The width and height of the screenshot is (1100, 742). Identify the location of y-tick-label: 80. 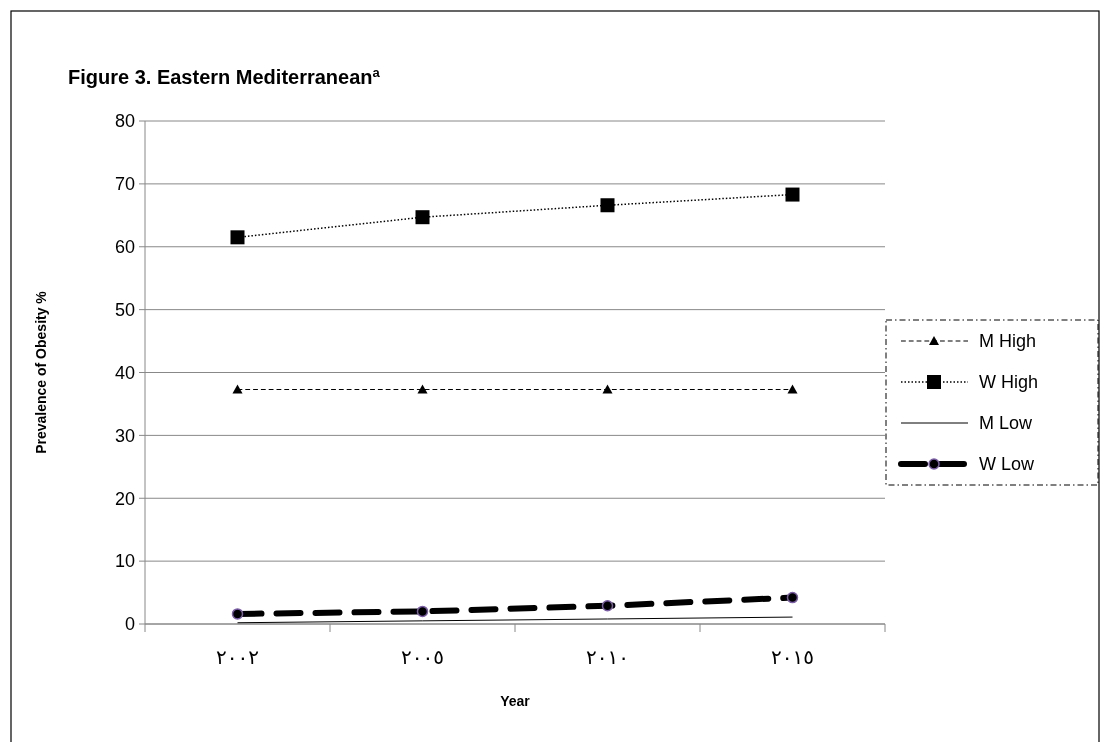
(124, 121).